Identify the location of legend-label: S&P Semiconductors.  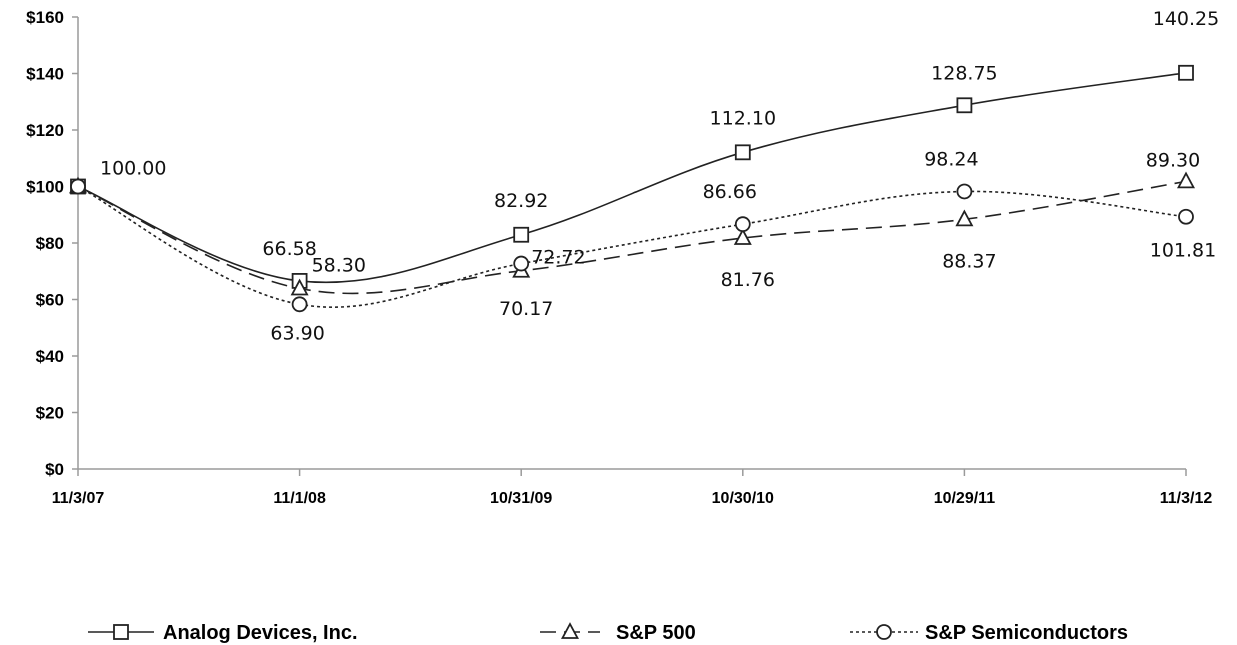
(1026, 633).